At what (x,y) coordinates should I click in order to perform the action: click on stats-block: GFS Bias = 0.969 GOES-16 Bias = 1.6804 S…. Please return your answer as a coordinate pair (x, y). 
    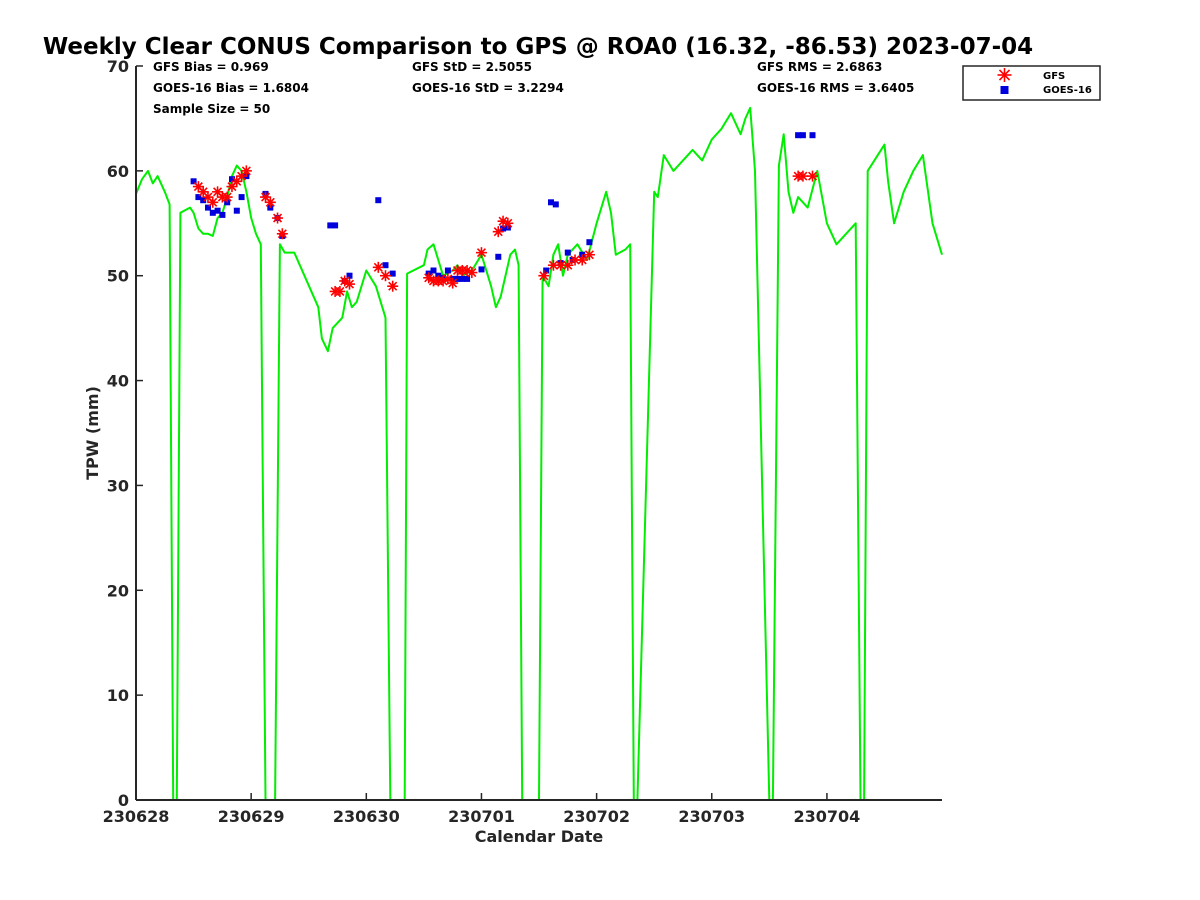
    Looking at the image, I should click on (533, 88).